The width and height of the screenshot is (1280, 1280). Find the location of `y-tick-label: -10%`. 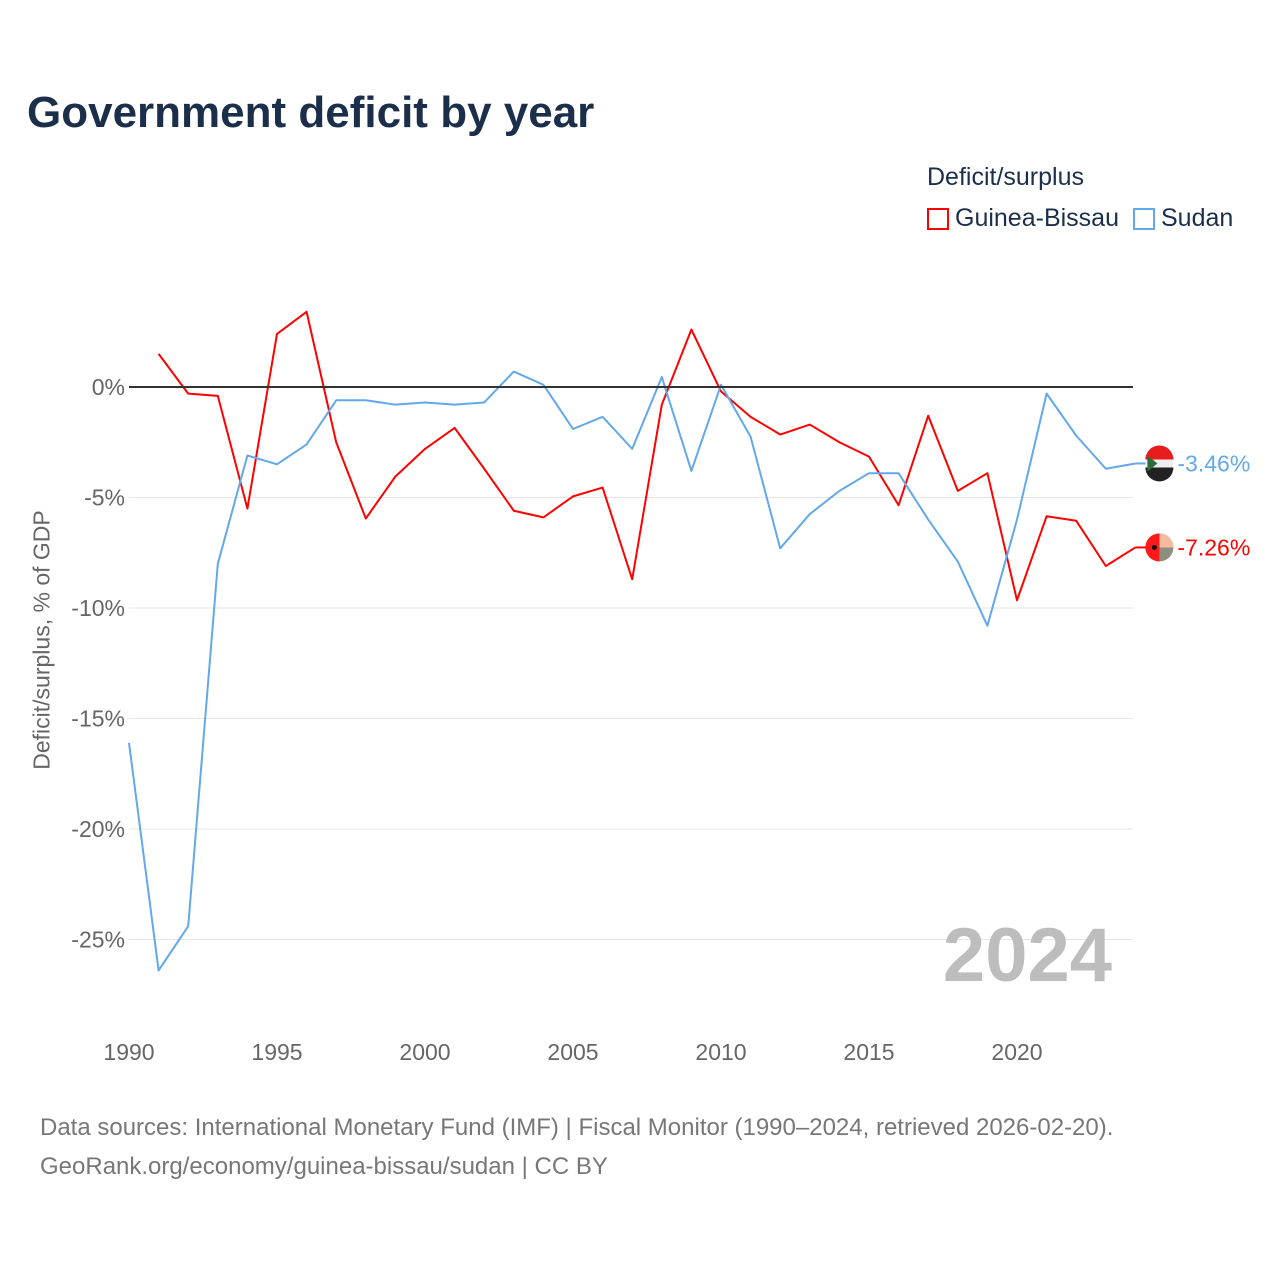

y-tick-label: -10% is located at coordinates (98, 608).